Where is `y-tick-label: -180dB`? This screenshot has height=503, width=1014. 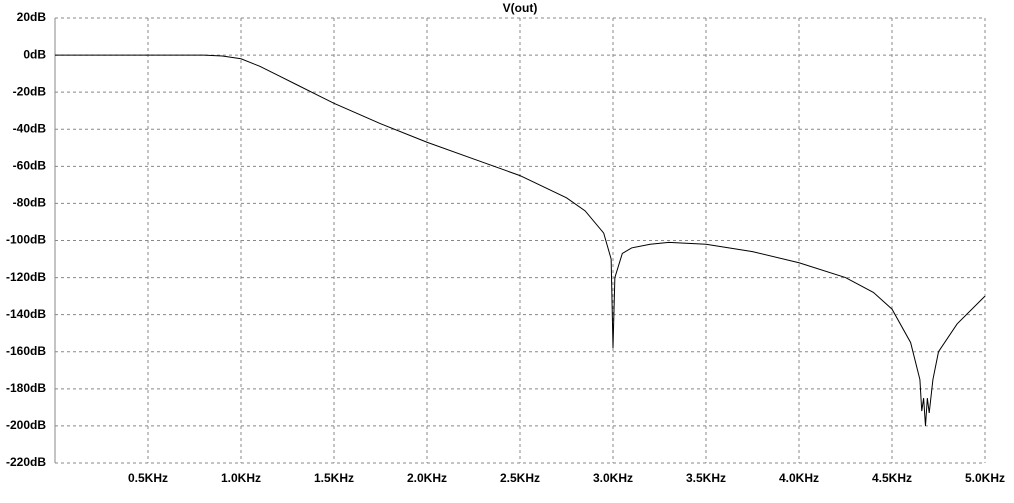
y-tick-label: -180dB is located at coordinates (26, 388).